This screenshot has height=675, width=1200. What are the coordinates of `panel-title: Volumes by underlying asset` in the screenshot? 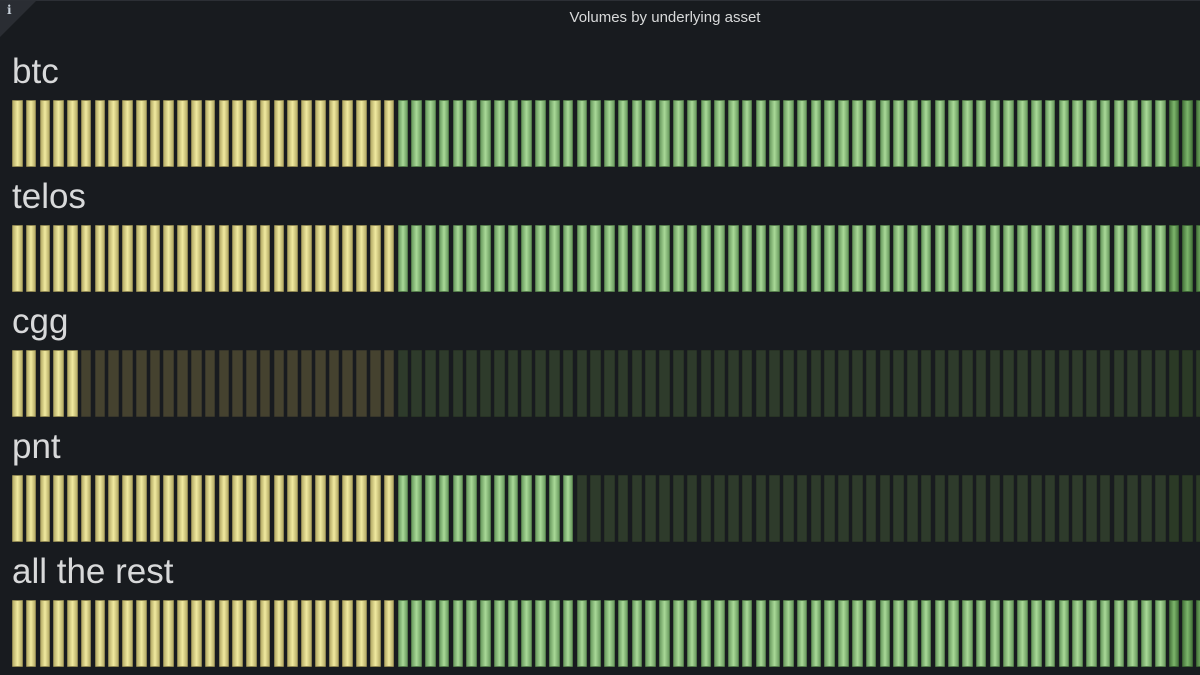 It's located at (600, 17).